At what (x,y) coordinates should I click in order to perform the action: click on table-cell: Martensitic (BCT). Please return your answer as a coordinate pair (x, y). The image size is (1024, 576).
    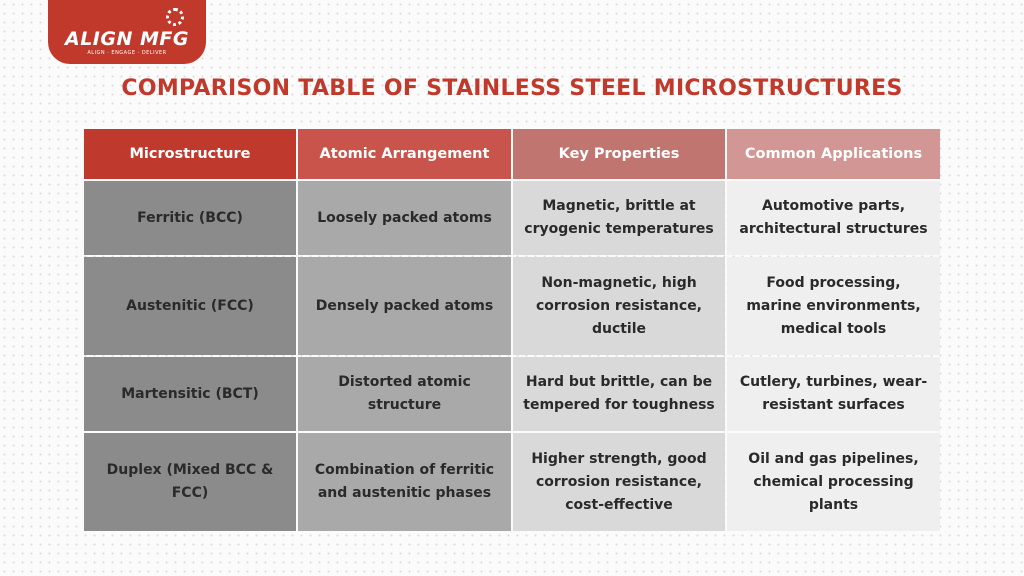
    Looking at the image, I should click on (190, 394).